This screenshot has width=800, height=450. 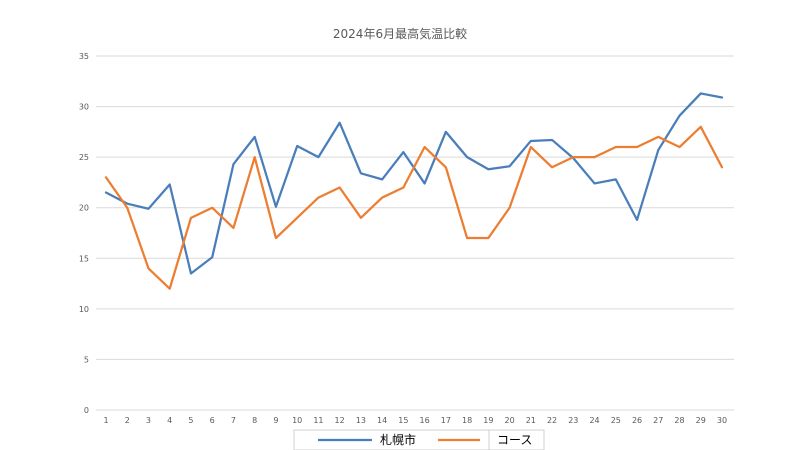 I want to click on y-tick-label: 35, so click(x=84, y=56).